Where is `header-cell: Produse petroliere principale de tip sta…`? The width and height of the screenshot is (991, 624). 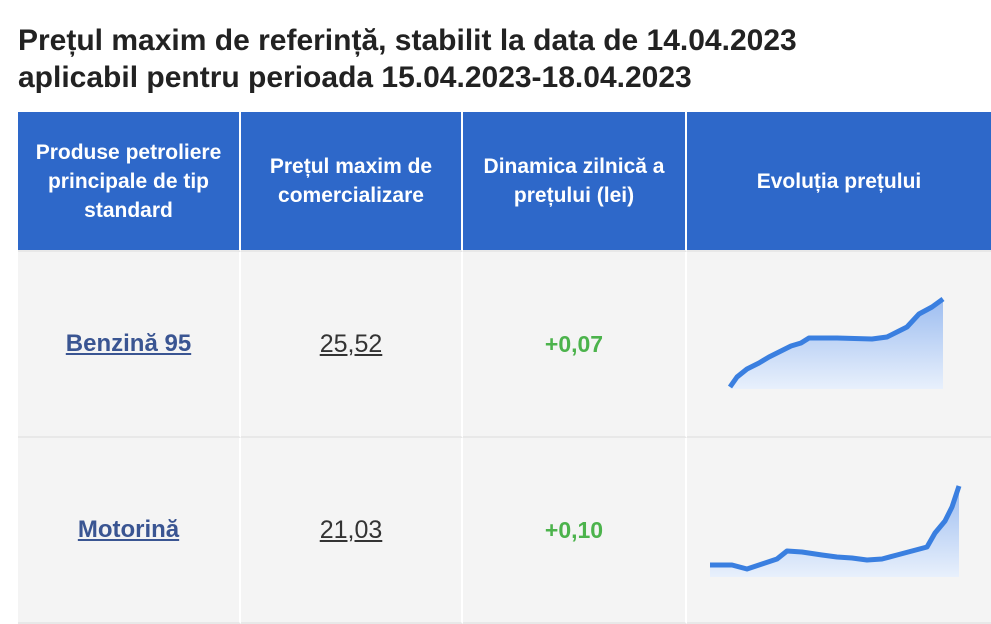 header-cell: Produse petroliere principale de tip sta… is located at coordinates (129, 182).